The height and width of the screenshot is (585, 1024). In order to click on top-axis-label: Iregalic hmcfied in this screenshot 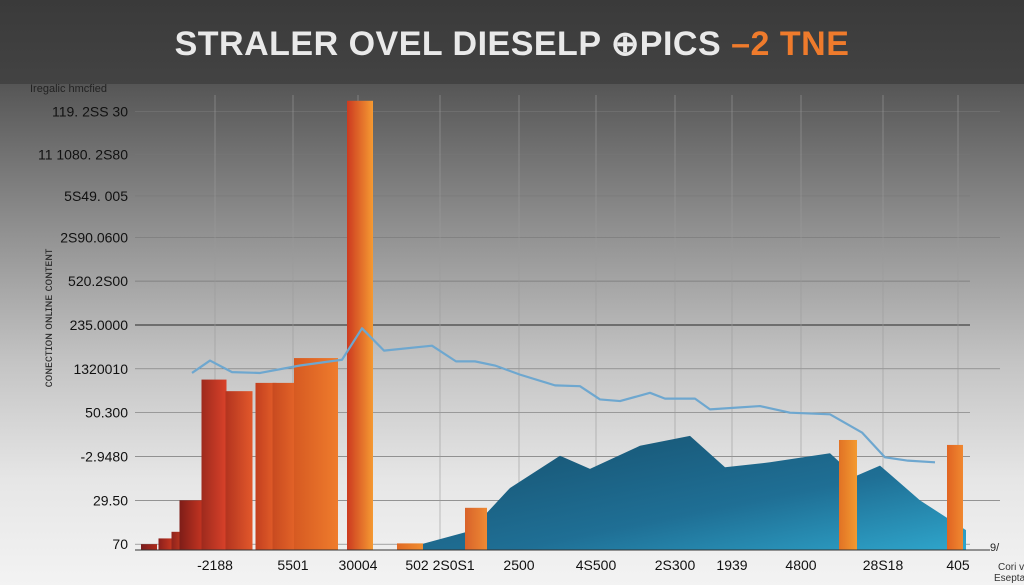, I will do `click(68, 89)`.